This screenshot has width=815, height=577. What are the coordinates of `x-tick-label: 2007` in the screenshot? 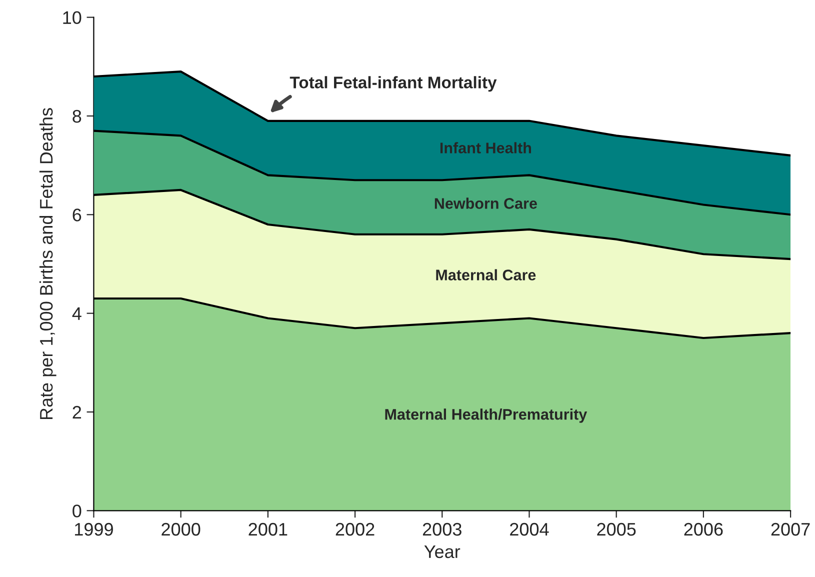 It's located at (790, 529).